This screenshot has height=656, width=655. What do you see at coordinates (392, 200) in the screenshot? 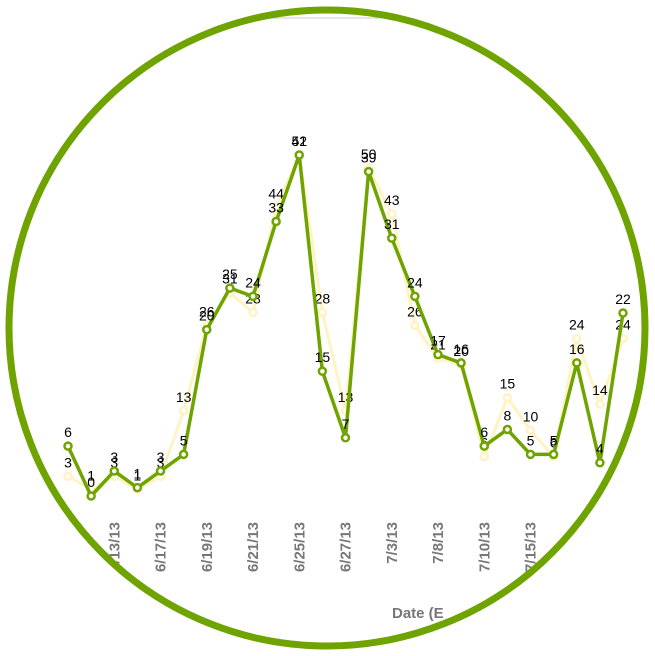
I see `data-label: 43` at bounding box center [392, 200].